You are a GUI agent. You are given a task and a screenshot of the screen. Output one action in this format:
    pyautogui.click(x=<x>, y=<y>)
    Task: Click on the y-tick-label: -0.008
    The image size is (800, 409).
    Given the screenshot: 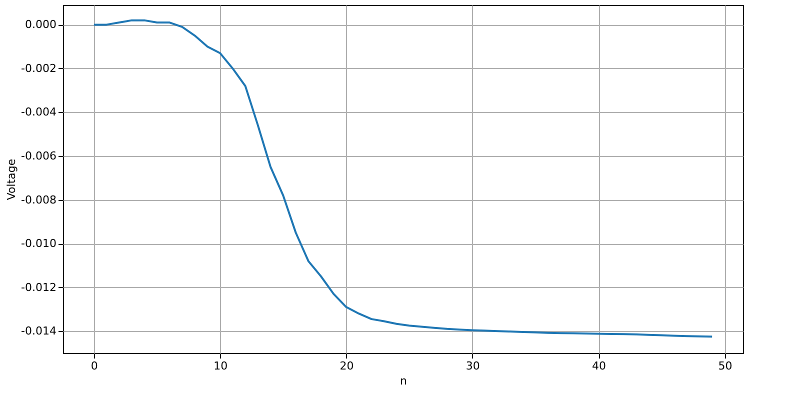 What is the action you would take?
    pyautogui.click(x=38, y=199)
    